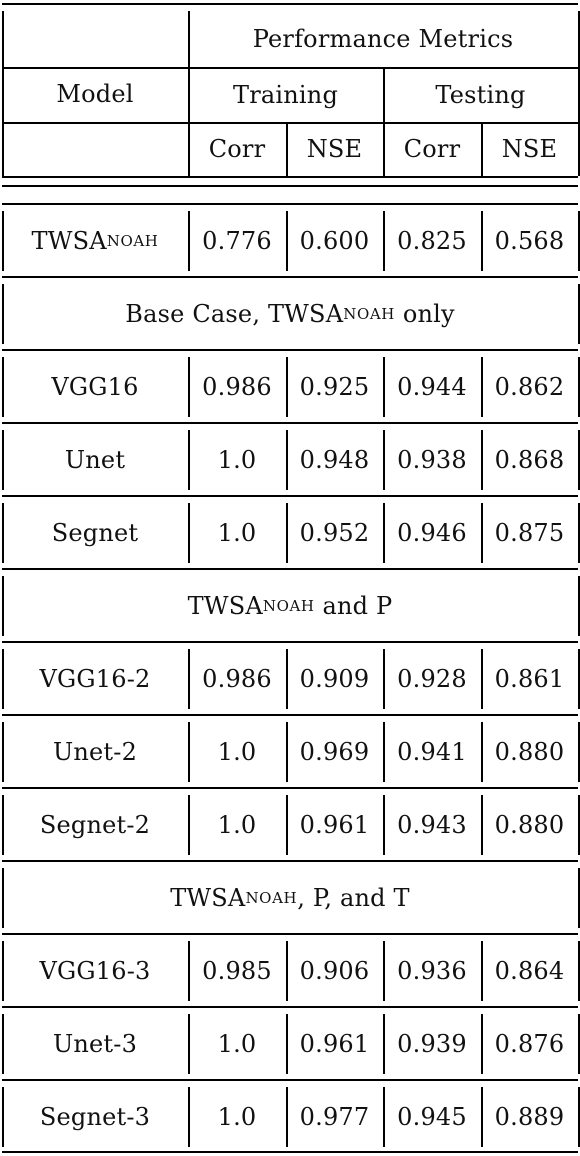 The width and height of the screenshot is (580, 1156). I want to click on metric-value: 0.925, so click(334, 387).